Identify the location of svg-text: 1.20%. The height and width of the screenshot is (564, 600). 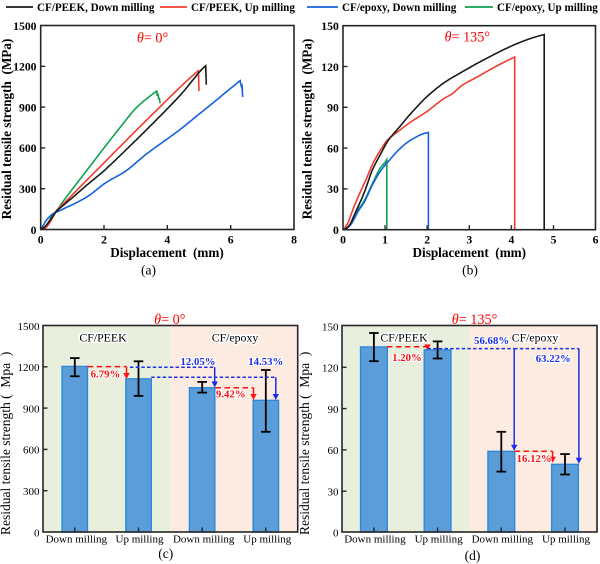
(407, 358).